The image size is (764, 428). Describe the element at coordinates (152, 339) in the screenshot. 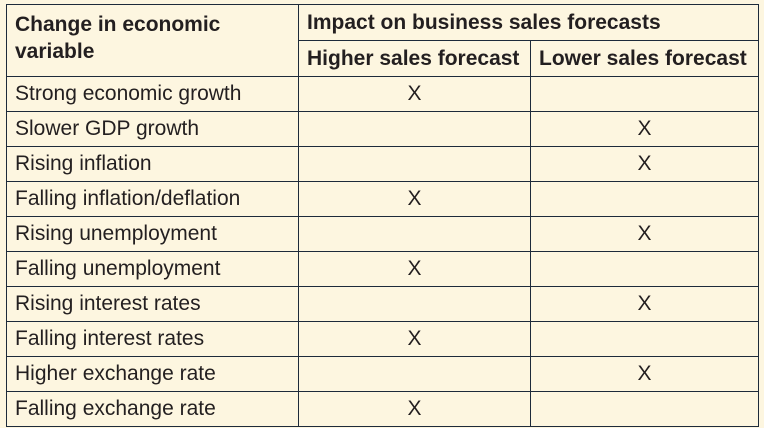

I see `row-label: Falling interest rates` at that location.